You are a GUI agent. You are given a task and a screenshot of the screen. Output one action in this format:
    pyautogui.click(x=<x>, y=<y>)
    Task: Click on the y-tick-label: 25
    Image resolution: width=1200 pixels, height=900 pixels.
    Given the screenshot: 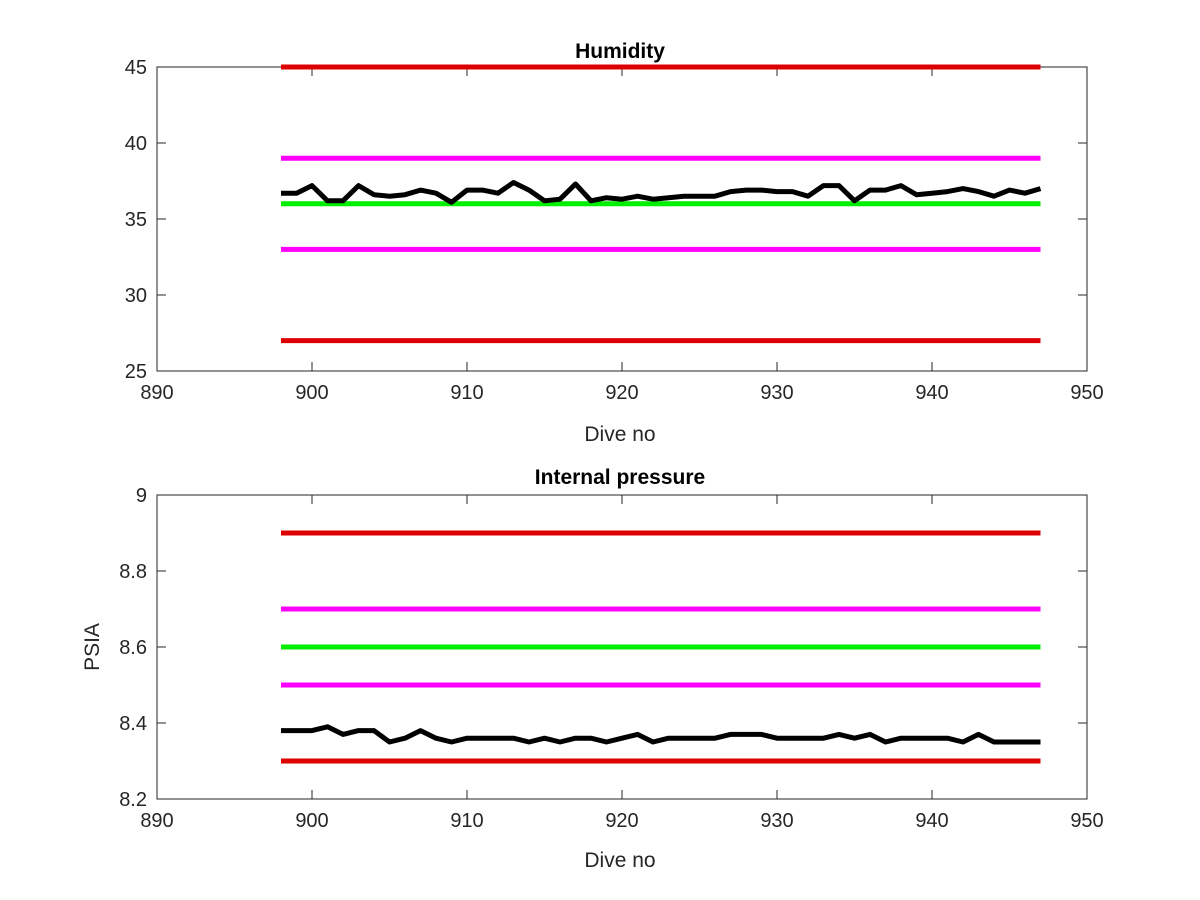 What is the action you would take?
    pyautogui.click(x=136, y=372)
    